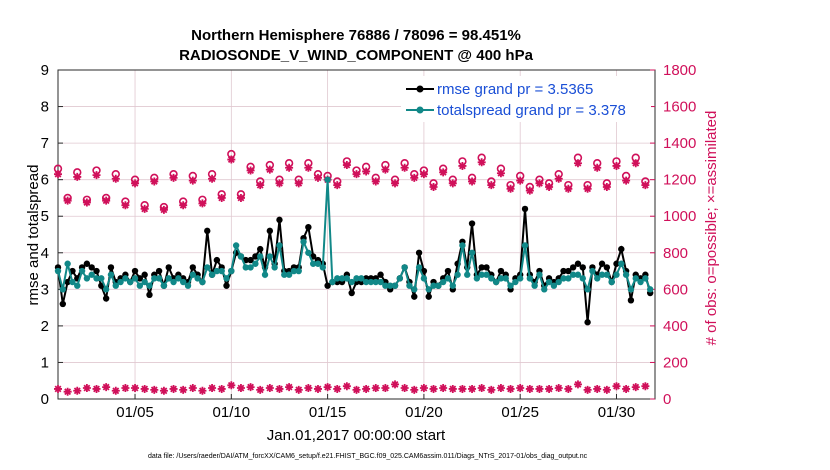 The width and height of the screenshot is (830, 470). What do you see at coordinates (135, 412) in the screenshot?
I see `x-tick-label: 01/05` at bounding box center [135, 412].